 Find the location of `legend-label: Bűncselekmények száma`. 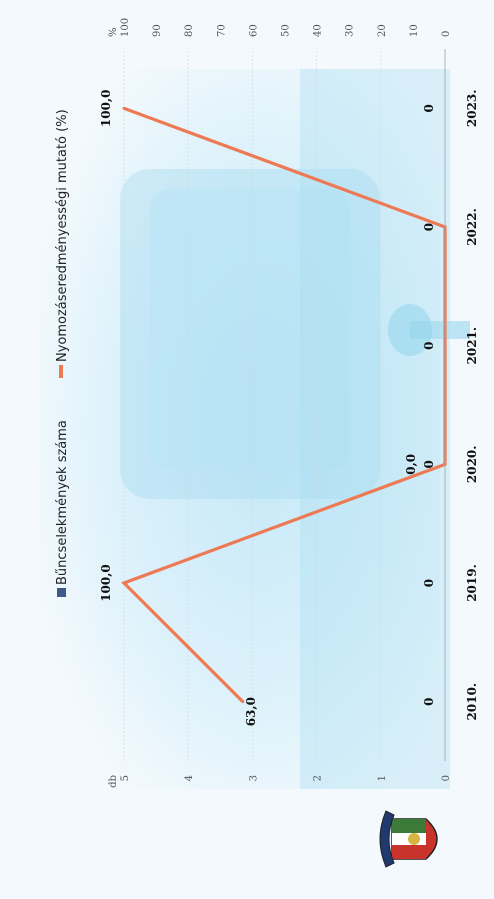

legend-label: Bűncselekmények száma is located at coordinates (62, 502).